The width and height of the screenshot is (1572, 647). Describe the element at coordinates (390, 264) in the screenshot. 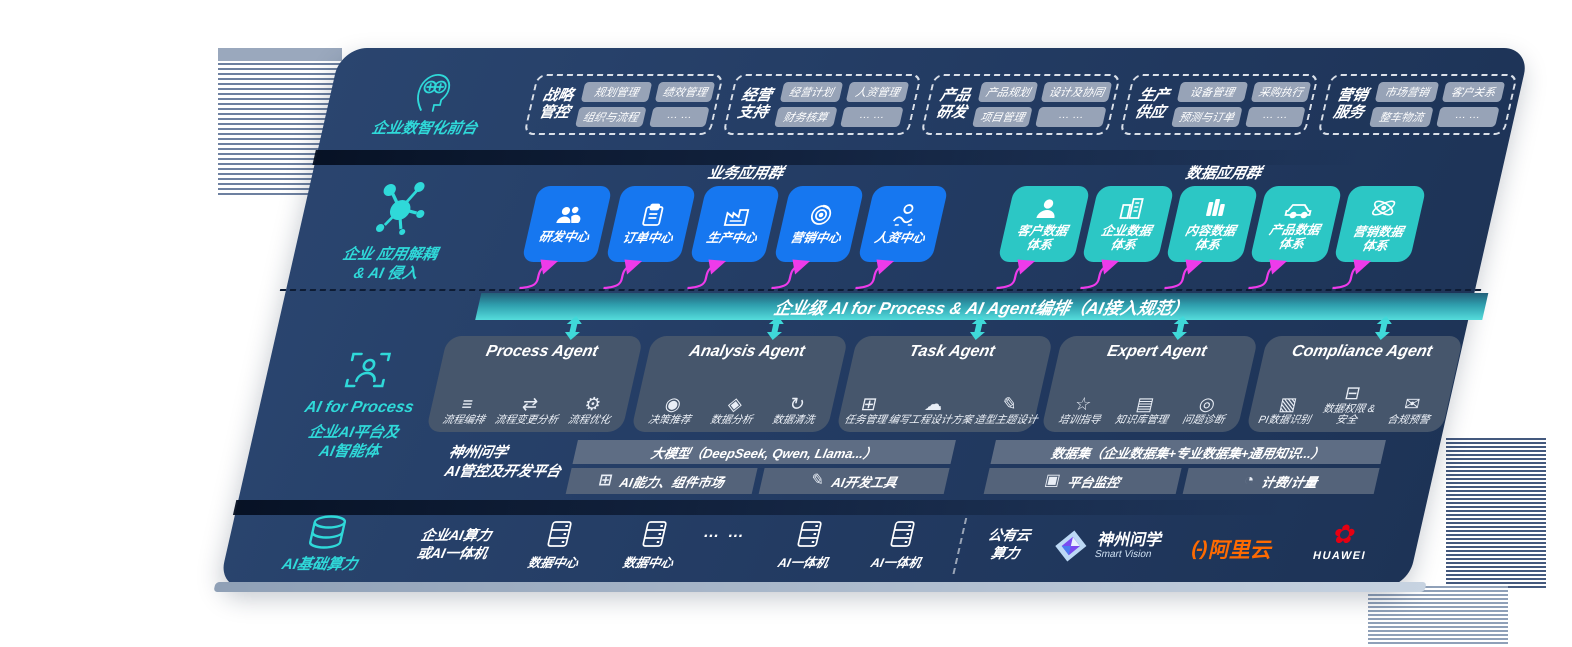

I see `app-layer-label: 企业 应用解耦 & AI 侵入` at that location.